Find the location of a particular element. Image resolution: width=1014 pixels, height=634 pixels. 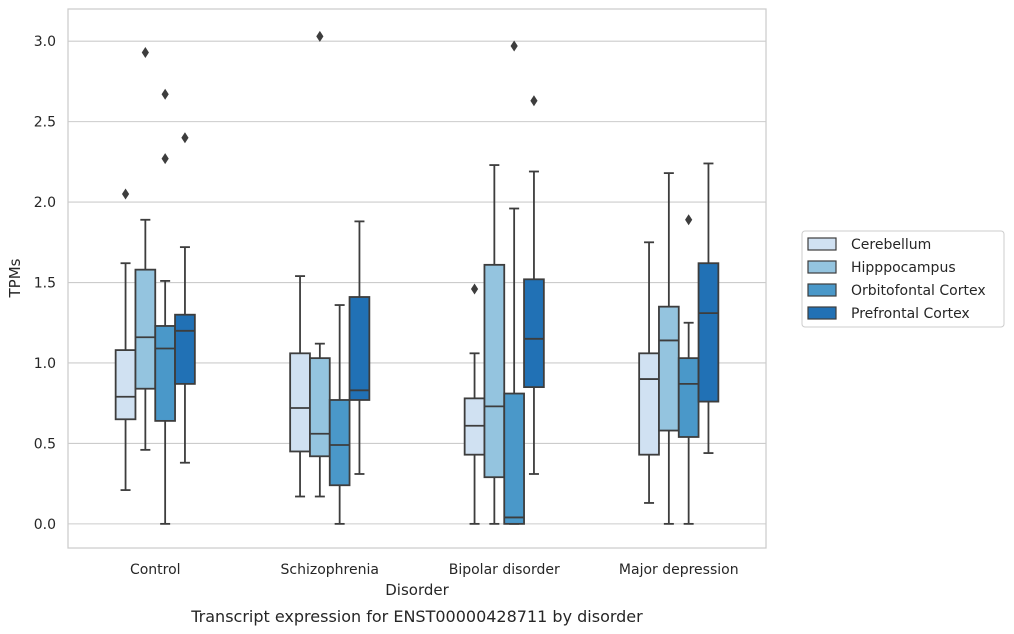

y-tick-label: 0.5 is located at coordinates (45, 444).